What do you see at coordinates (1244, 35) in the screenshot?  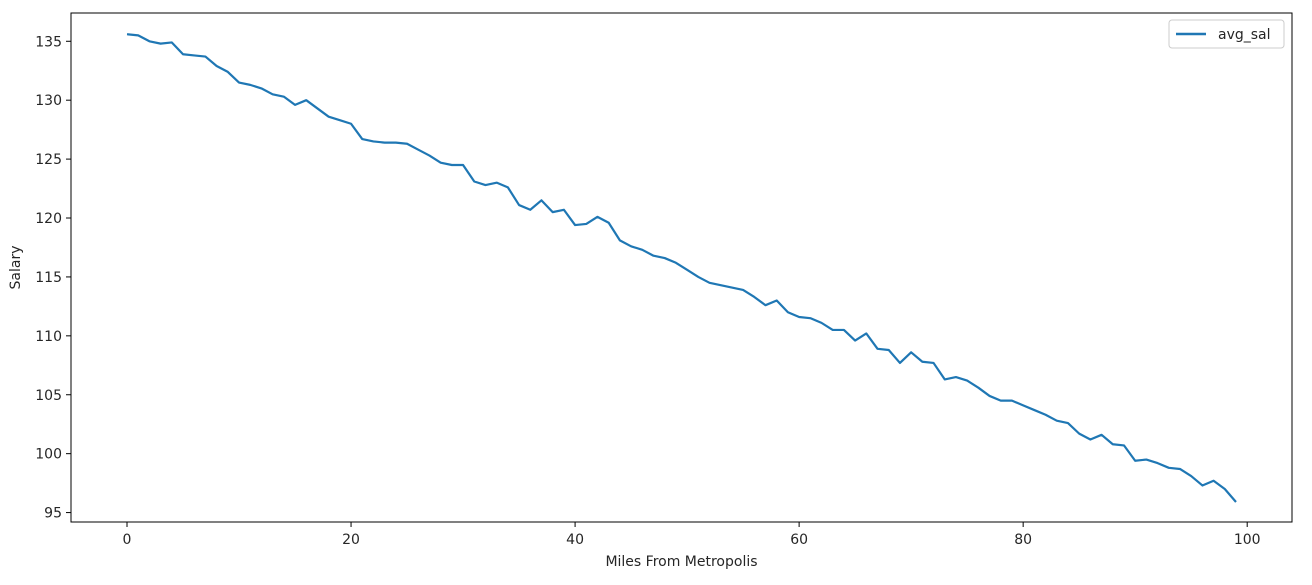 I see `legend-label-avg-sal: avg_sal` at bounding box center [1244, 35].